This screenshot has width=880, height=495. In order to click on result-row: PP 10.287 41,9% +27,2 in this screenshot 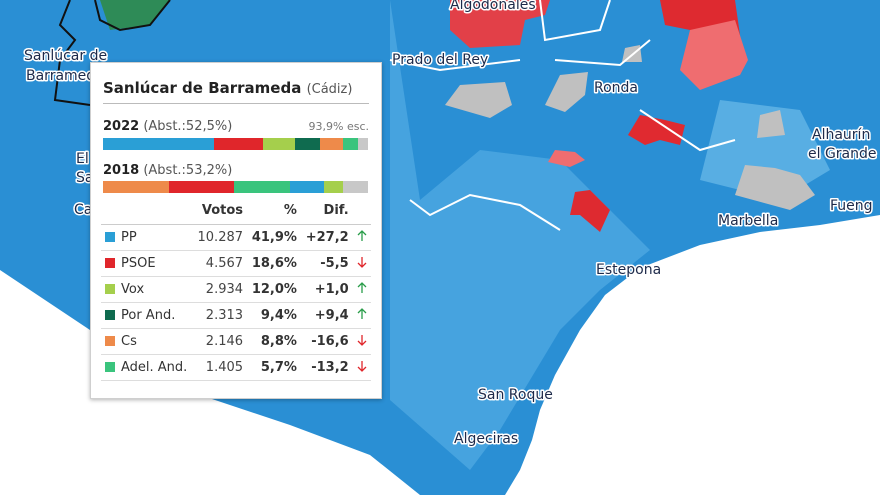, I will do `click(236, 237)`.